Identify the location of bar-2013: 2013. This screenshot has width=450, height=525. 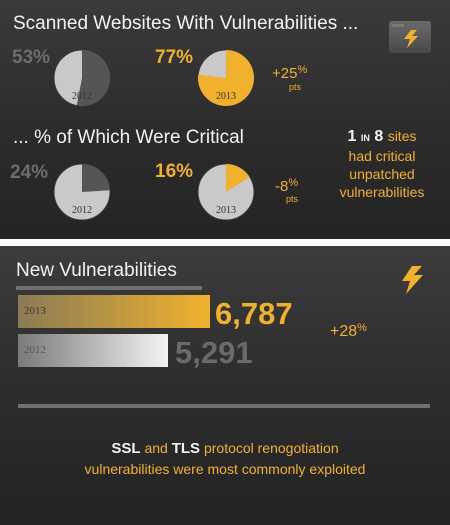
(114, 311).